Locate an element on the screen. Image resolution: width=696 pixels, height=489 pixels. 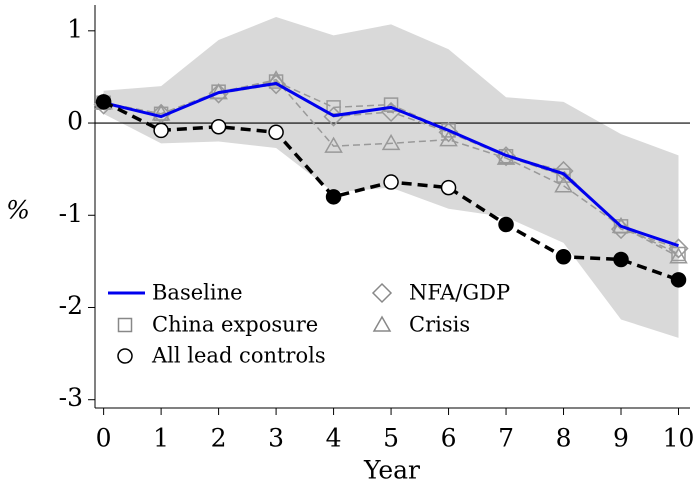
x-tick-label: 6 is located at coordinates (449, 438).